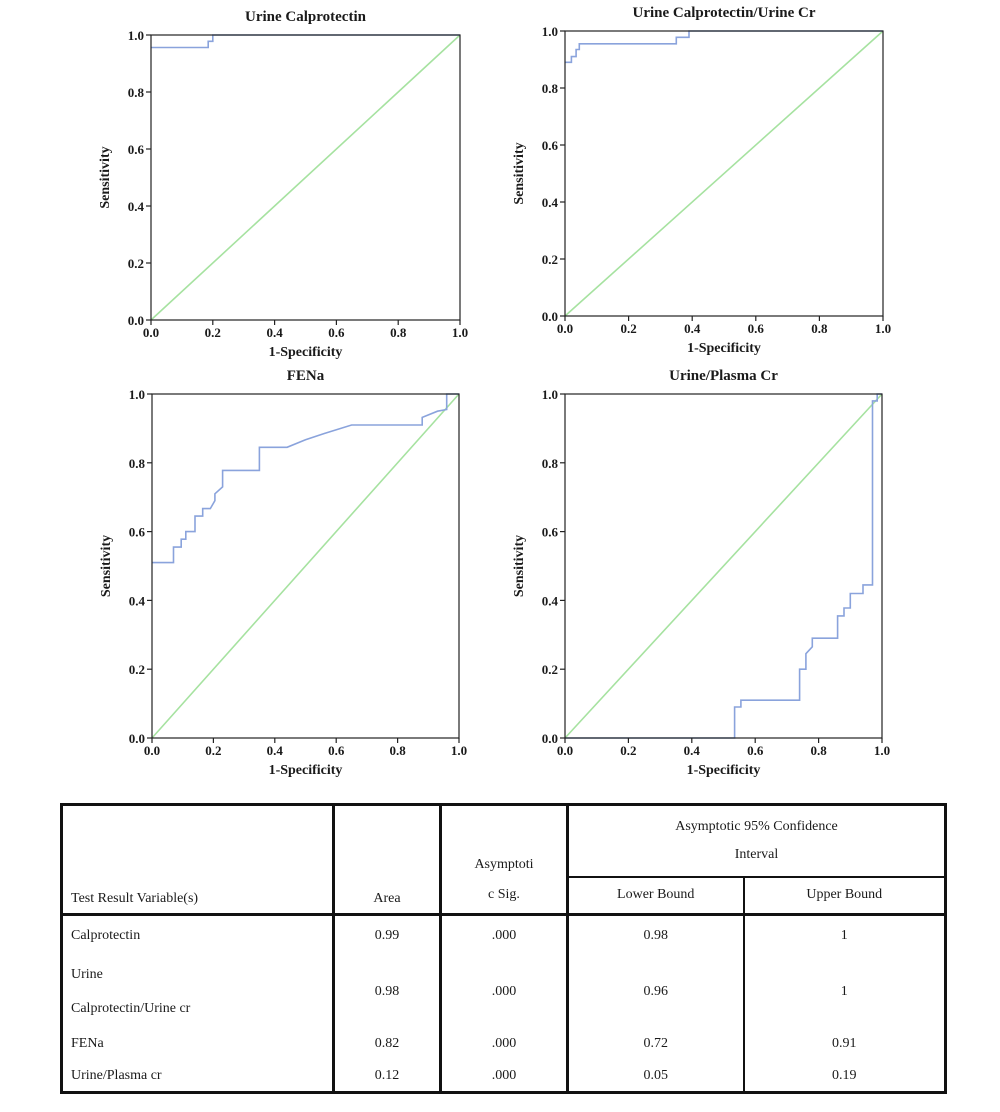  I want to click on header-lower-bound: Lower Bound, so click(655, 896).